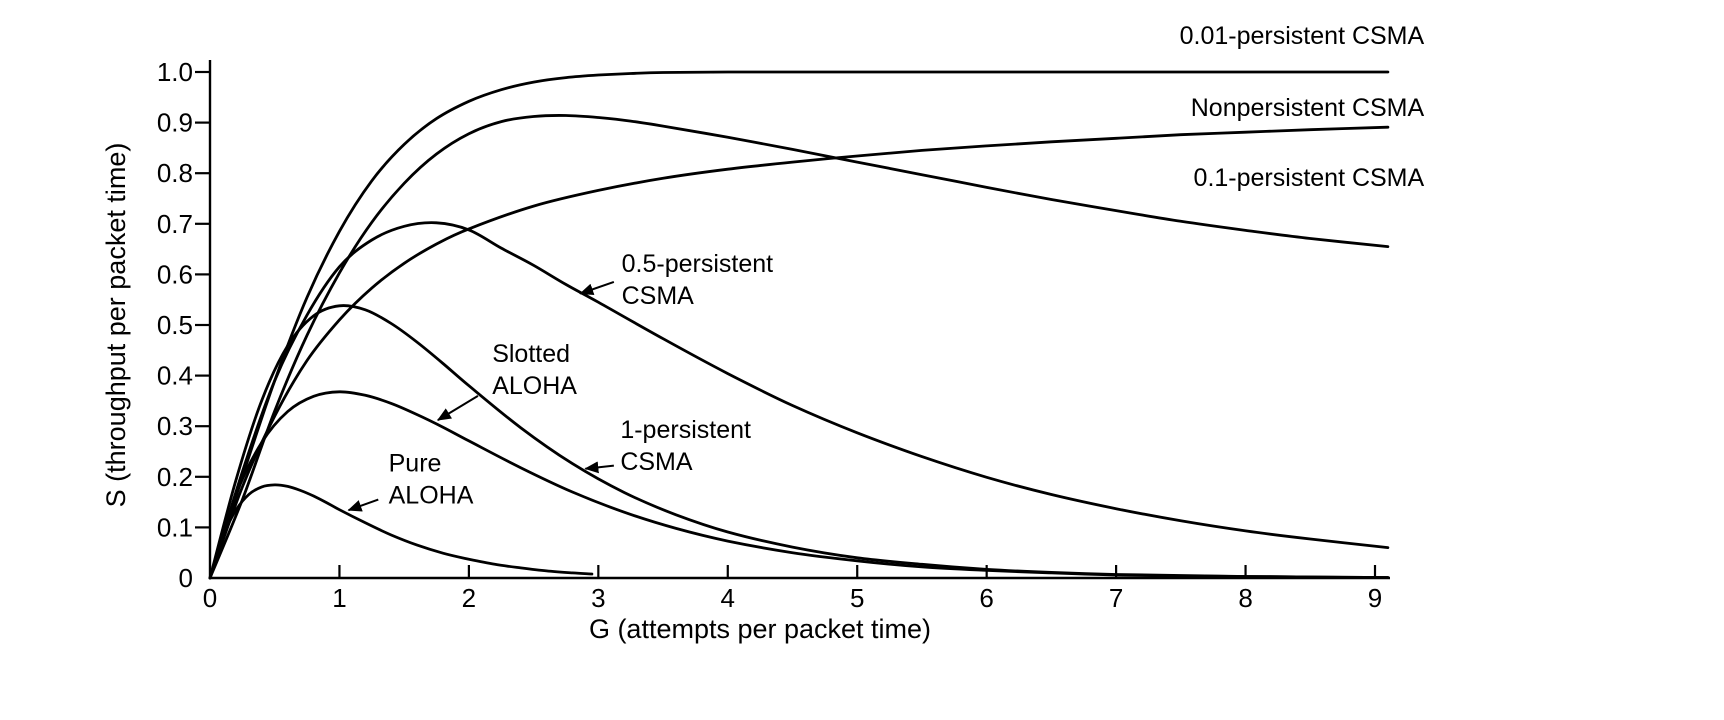 This screenshot has height=720, width=1724. What do you see at coordinates (175, 325) in the screenshot?
I see `y-tick-label: 0.5` at bounding box center [175, 325].